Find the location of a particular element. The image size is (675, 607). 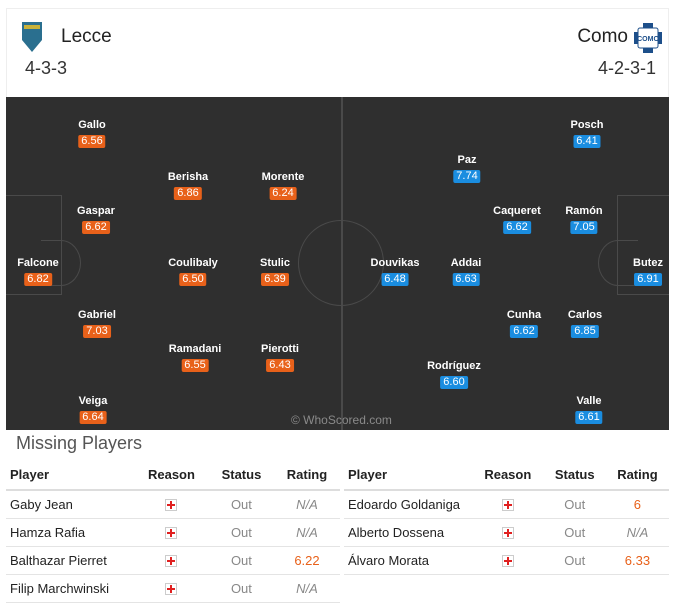

player-rating: 6.64 is located at coordinates (93, 417).